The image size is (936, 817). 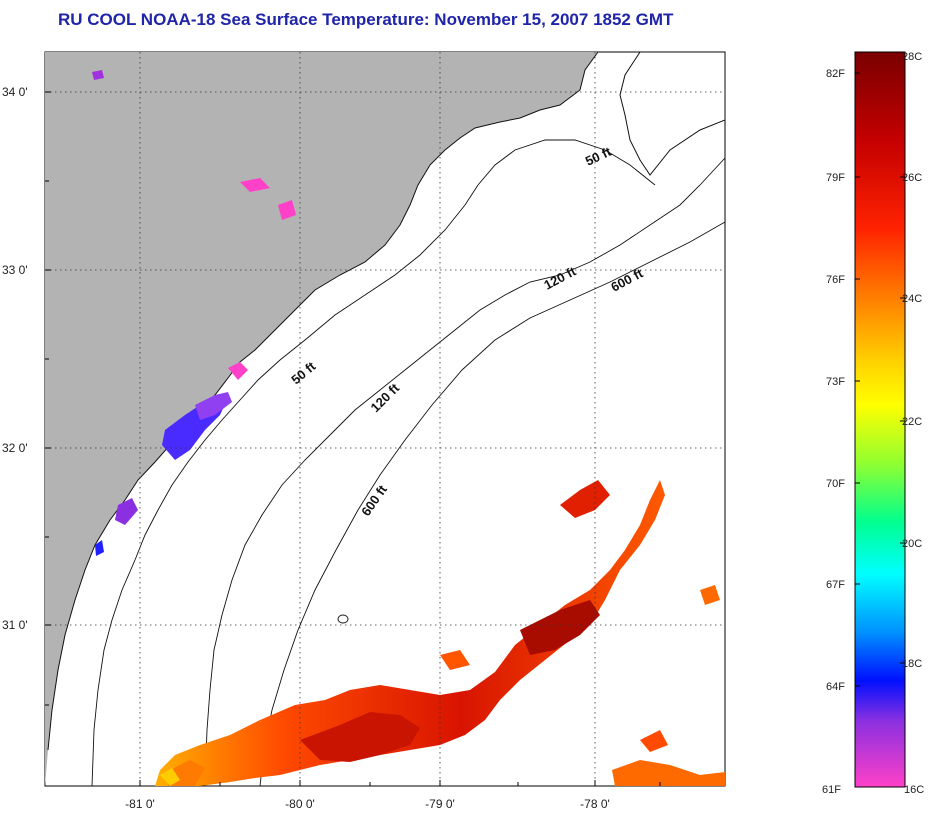 What do you see at coordinates (15, 270) in the screenshot?
I see `lat-label: 33 0'` at bounding box center [15, 270].